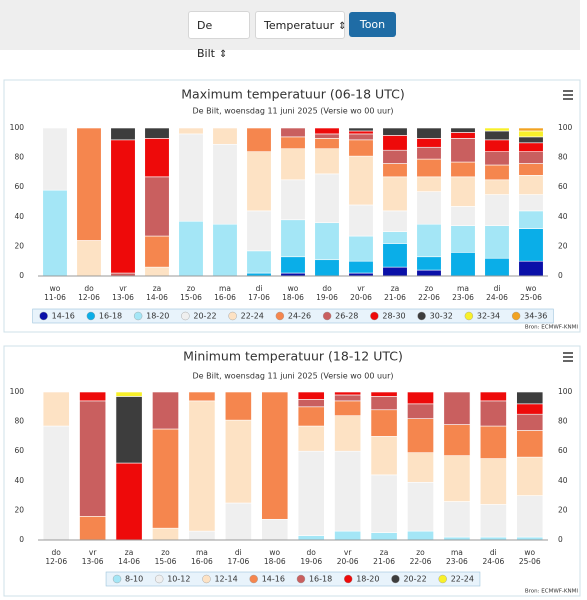 The height and width of the screenshot is (600, 587). What do you see at coordinates (300, 25) in the screenshot?
I see `variable-select: Temperatuur` at bounding box center [300, 25].